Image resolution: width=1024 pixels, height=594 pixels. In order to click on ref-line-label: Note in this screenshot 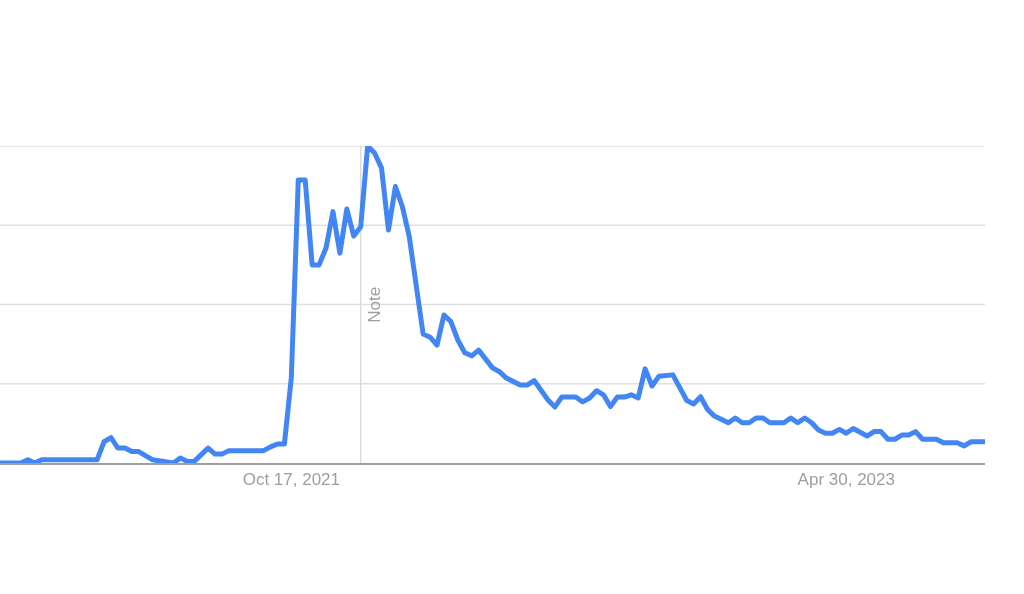, I will do `click(374, 304)`.